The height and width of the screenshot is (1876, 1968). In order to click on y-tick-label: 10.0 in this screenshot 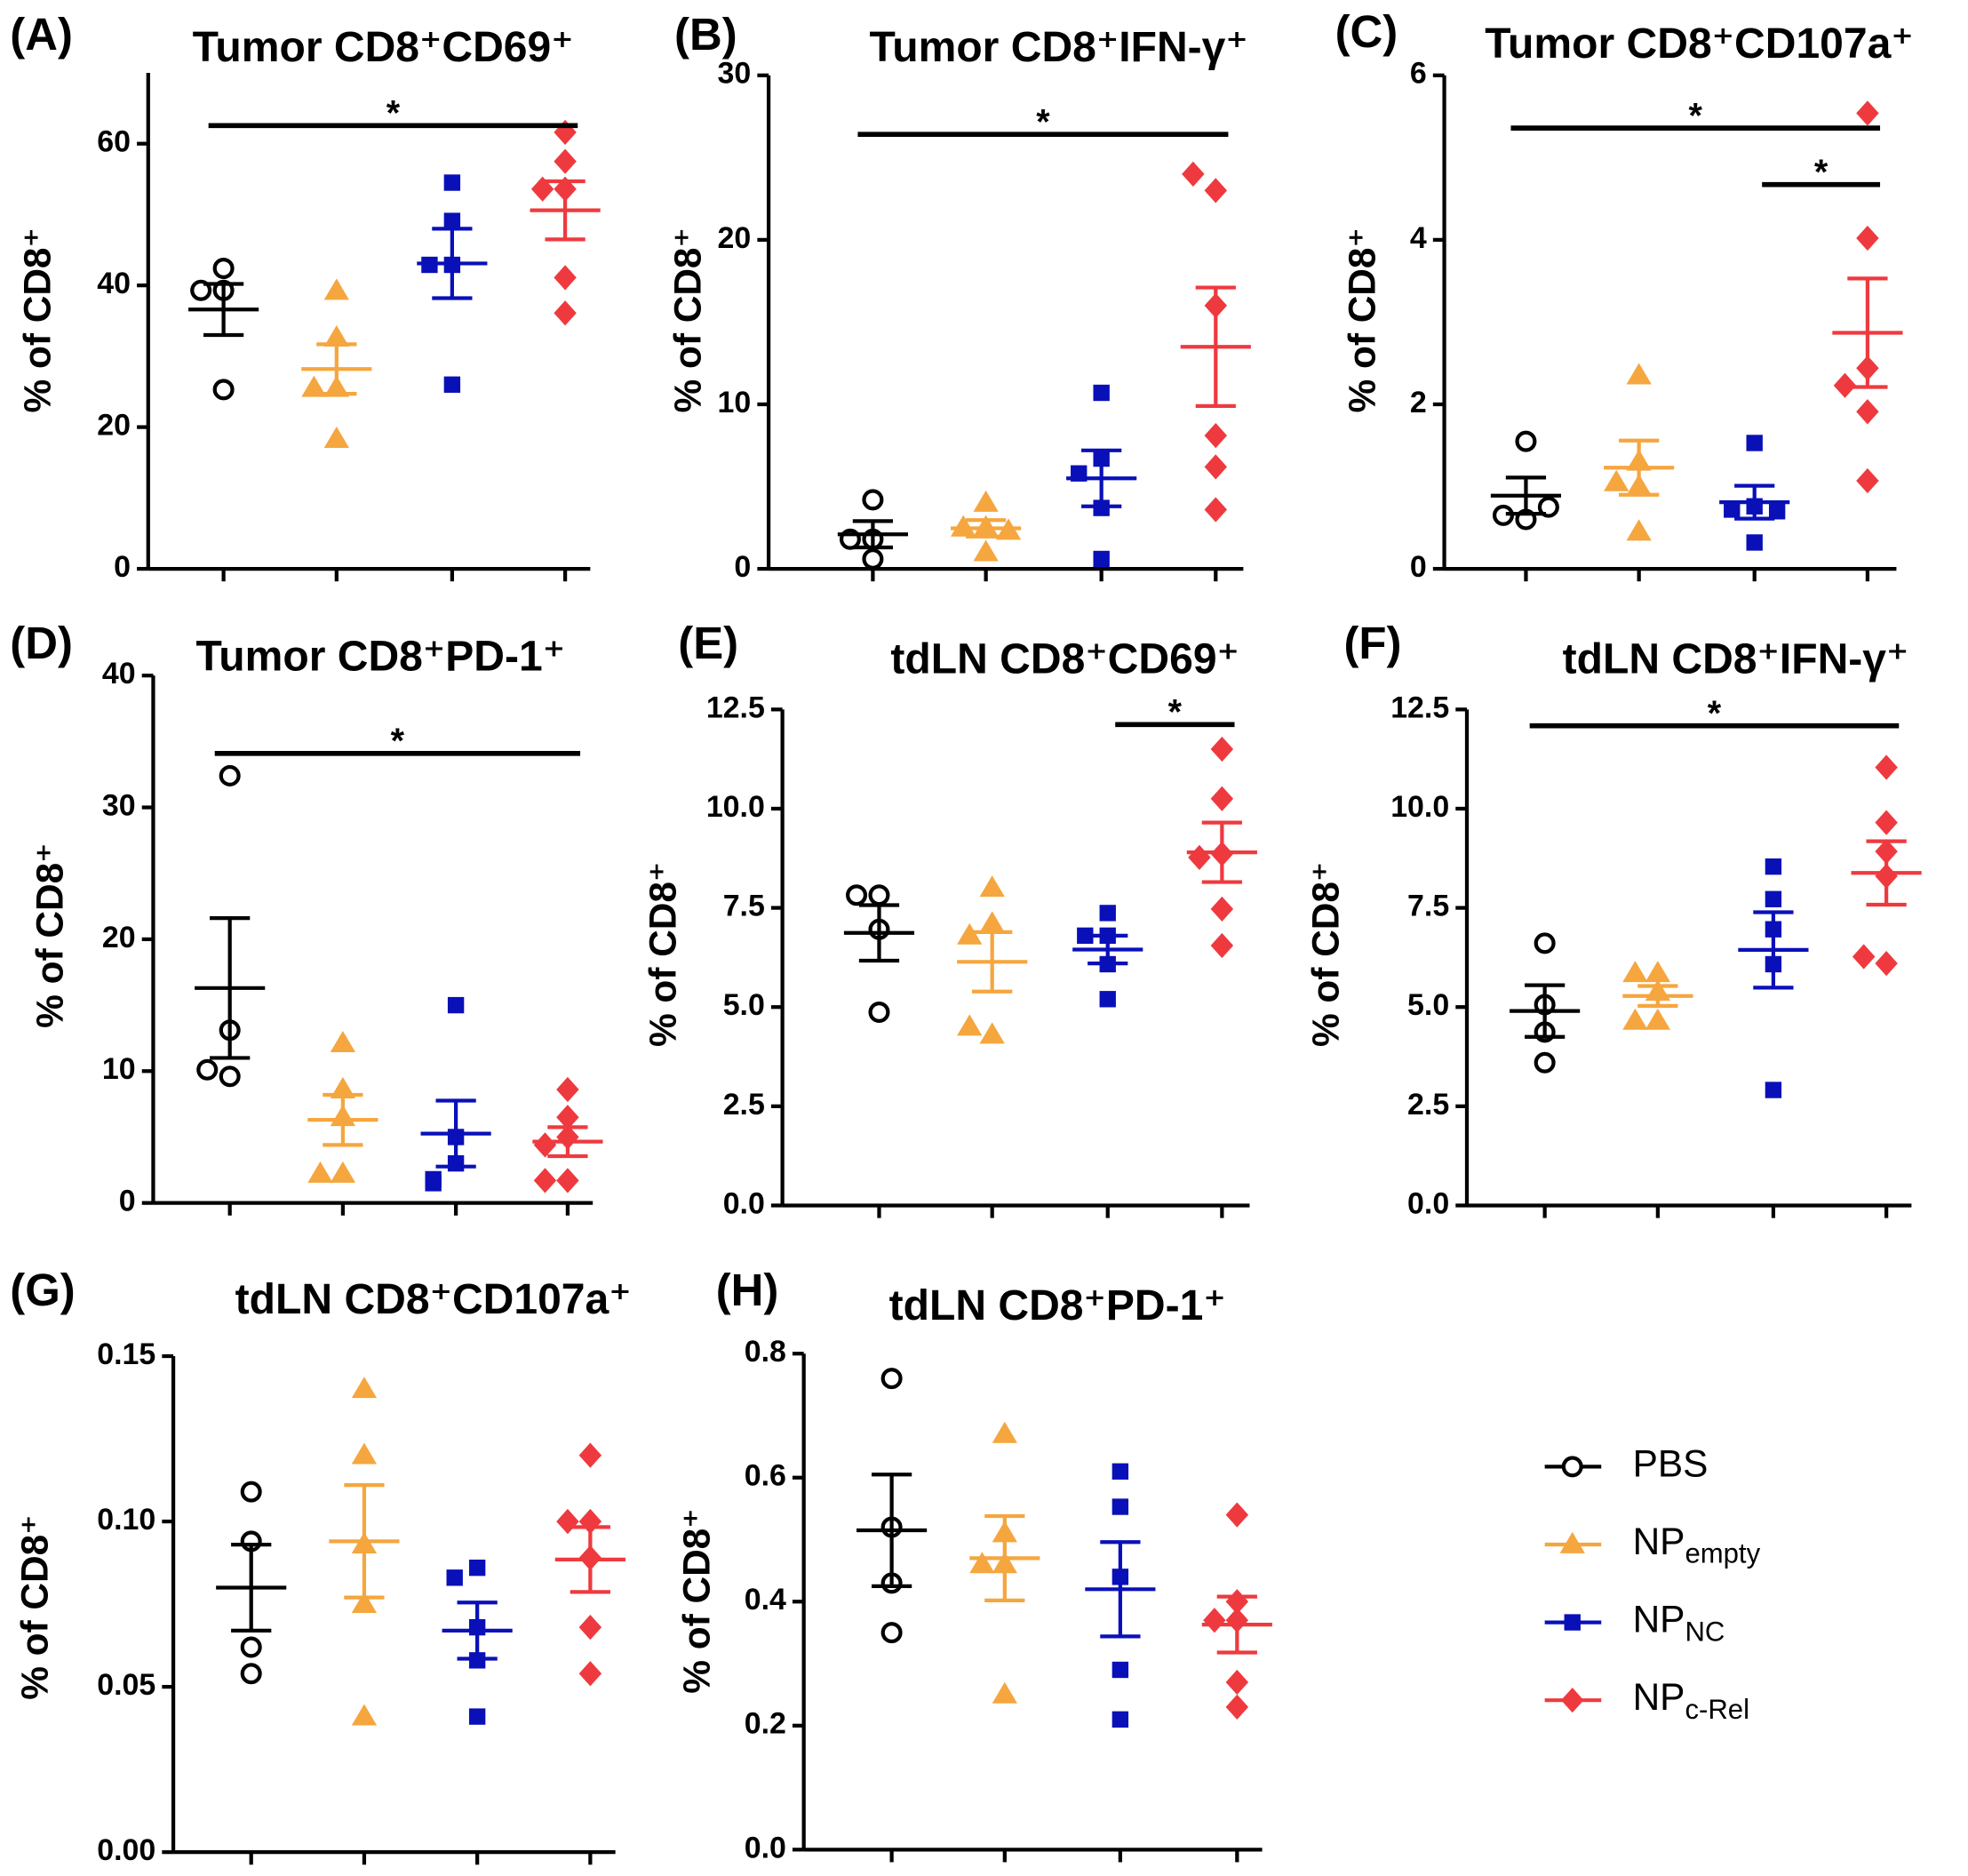, I will do `click(736, 807)`.